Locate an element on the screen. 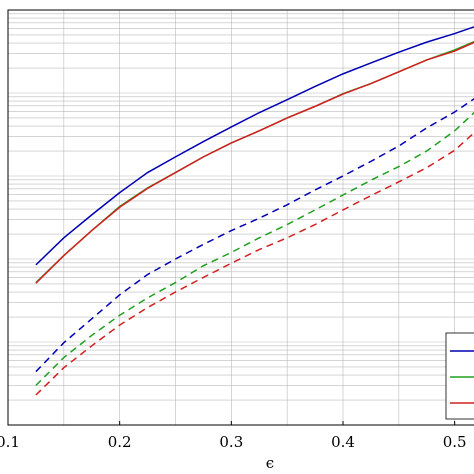 The image size is (474, 474). x-tick-label: 0.5 is located at coordinates (455, 442).